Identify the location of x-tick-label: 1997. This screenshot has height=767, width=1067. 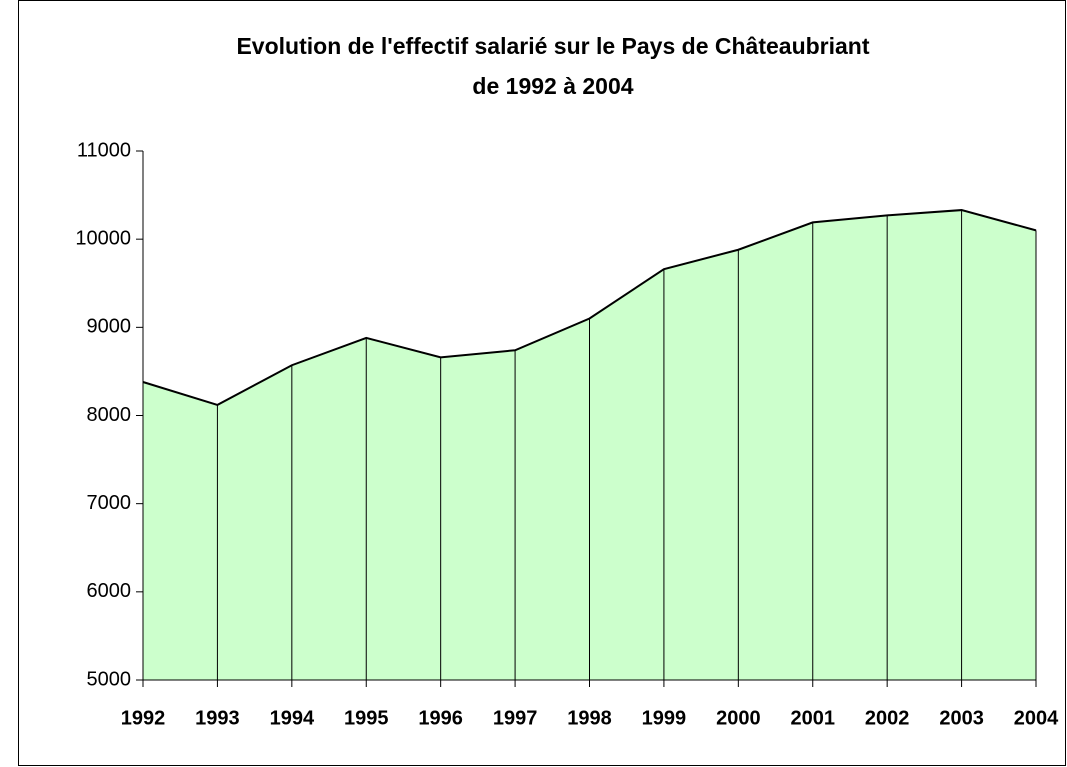
(515, 718).